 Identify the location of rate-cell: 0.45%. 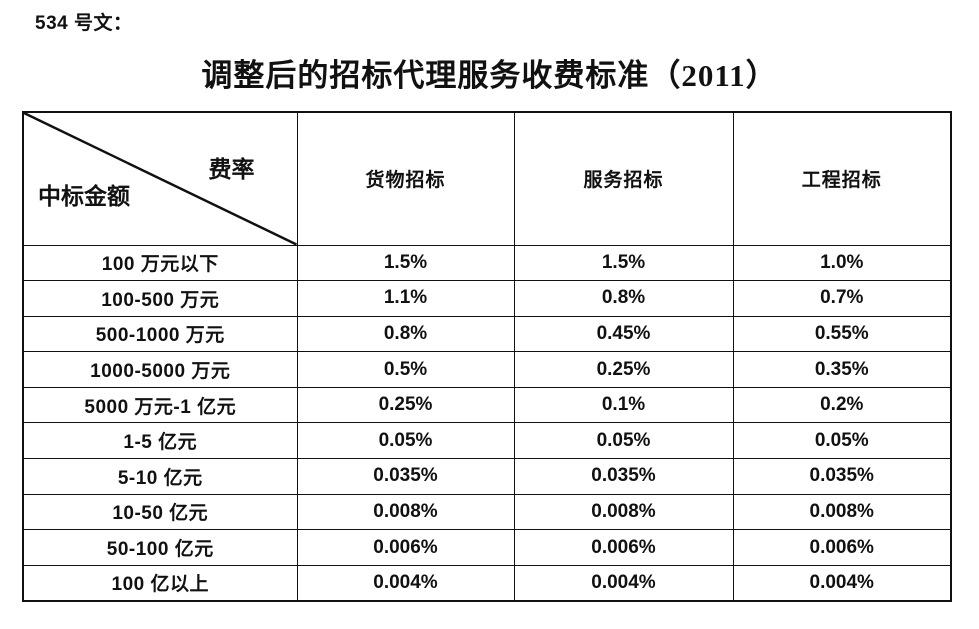
(623, 334).